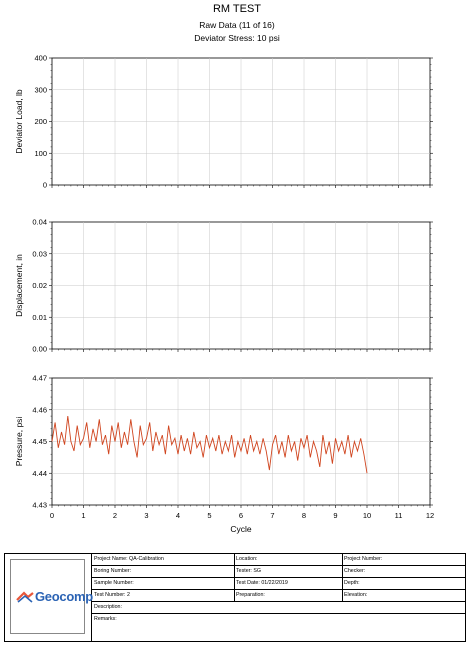 This screenshot has height=646, width=474. Describe the element at coordinates (241, 529) in the screenshot. I see `x-axis-label: Cycle` at that location.